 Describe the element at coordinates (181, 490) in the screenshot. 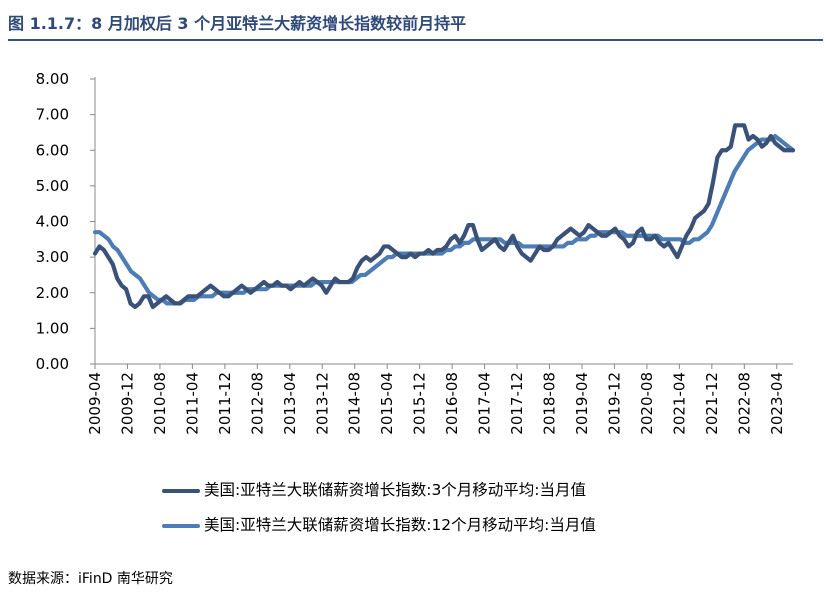

I see `legend-swatch-3m` at that location.